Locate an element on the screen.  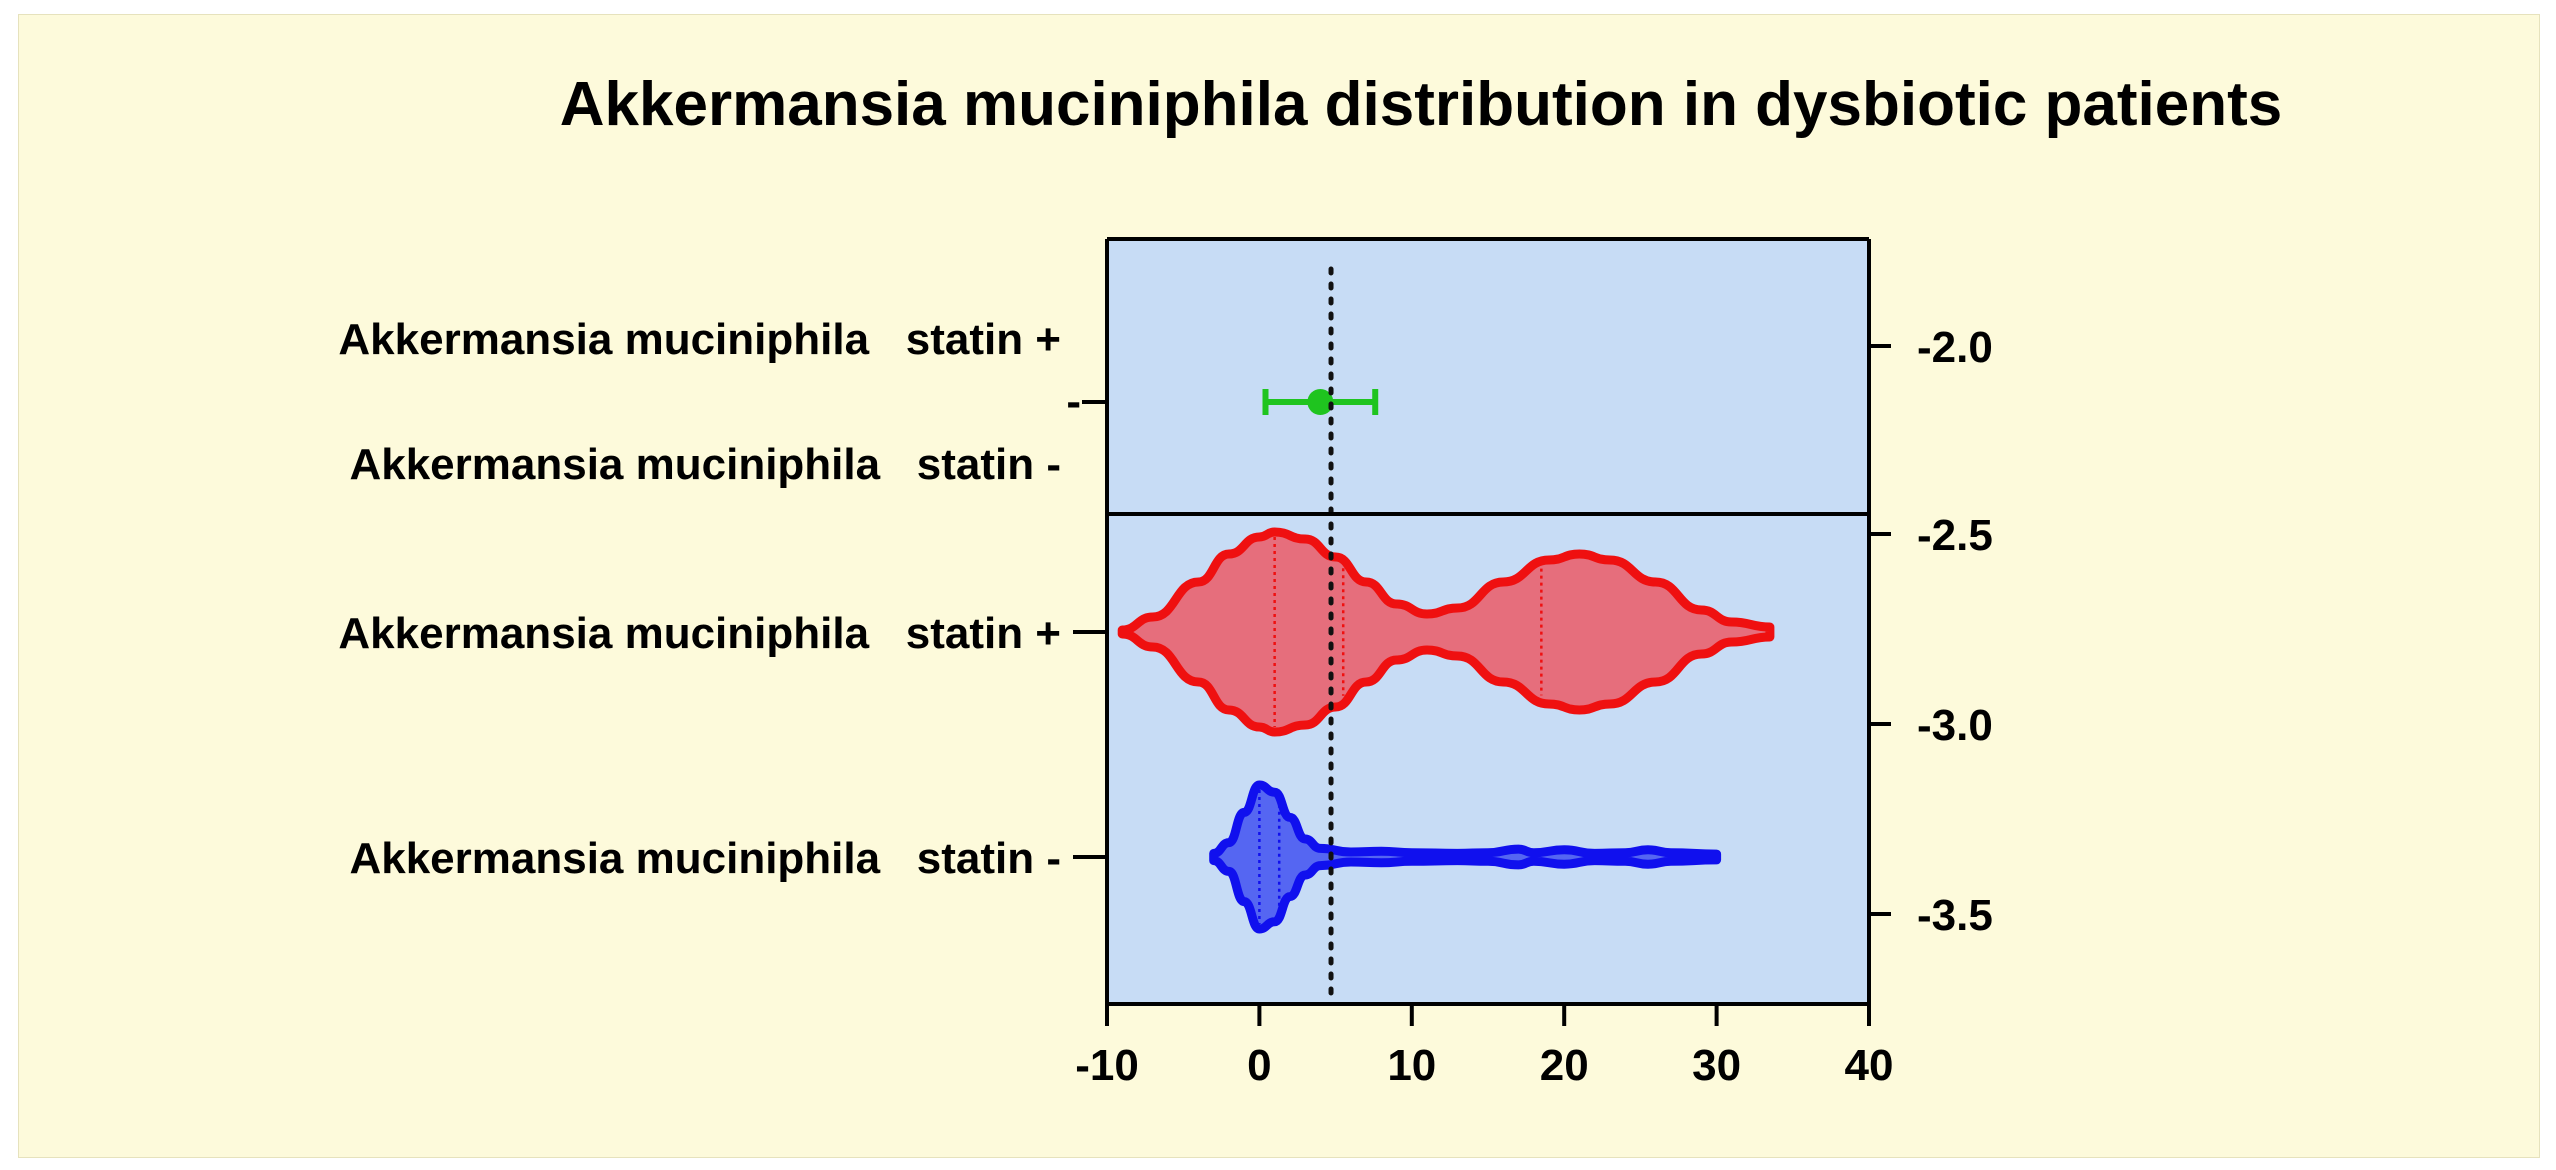
x-tick-label: 10 is located at coordinates (1411, 1065).